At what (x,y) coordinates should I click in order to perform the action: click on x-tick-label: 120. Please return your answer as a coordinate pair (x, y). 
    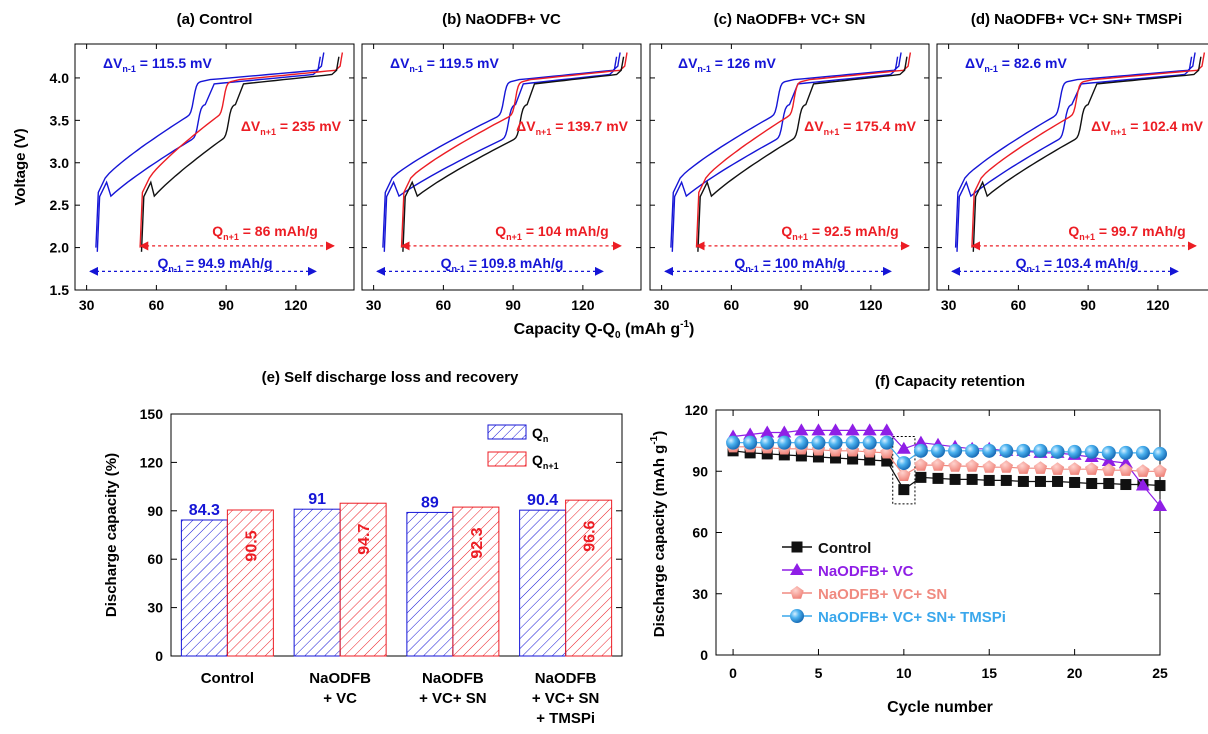
    Looking at the image, I should click on (583, 305).